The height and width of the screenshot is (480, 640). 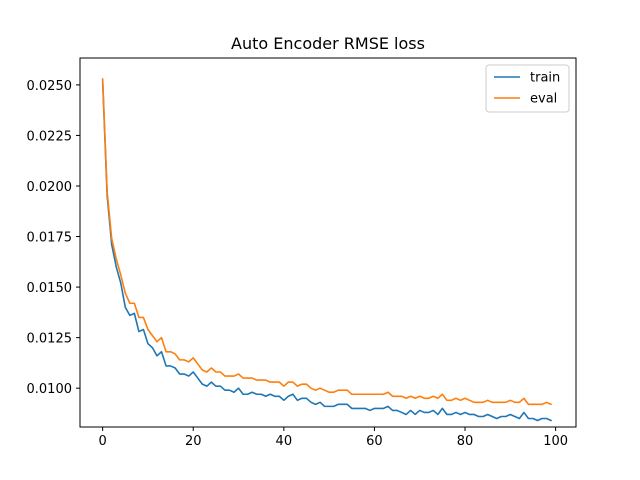 I want to click on legend: train eval, so click(x=527, y=88).